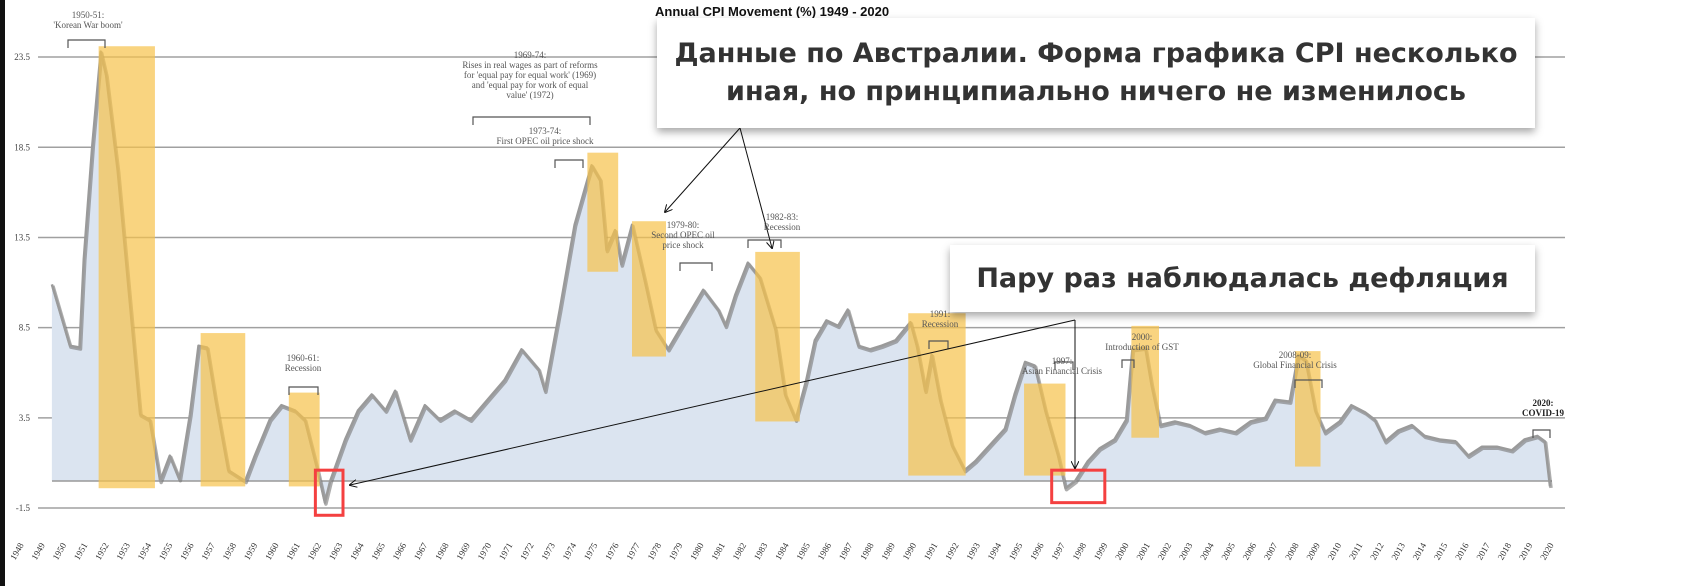 The image size is (1695, 586). Describe the element at coordinates (17, 551) in the screenshot. I see `x-tick-label: 1948` at that location.